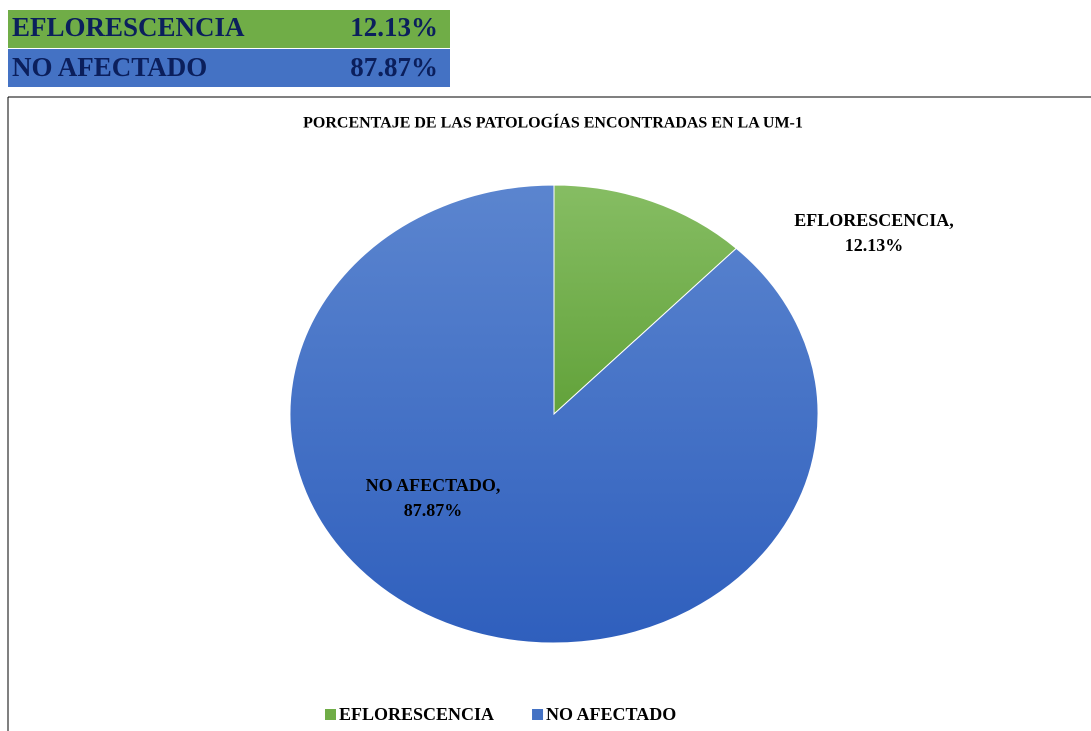  I want to click on legend-label: NO AFECTADO, so click(611, 714).